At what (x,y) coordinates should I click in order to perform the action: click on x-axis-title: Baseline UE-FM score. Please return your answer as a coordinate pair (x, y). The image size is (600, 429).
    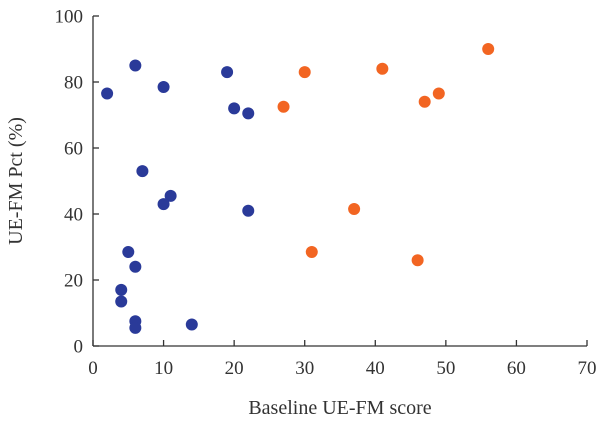
    Looking at the image, I should click on (339, 408).